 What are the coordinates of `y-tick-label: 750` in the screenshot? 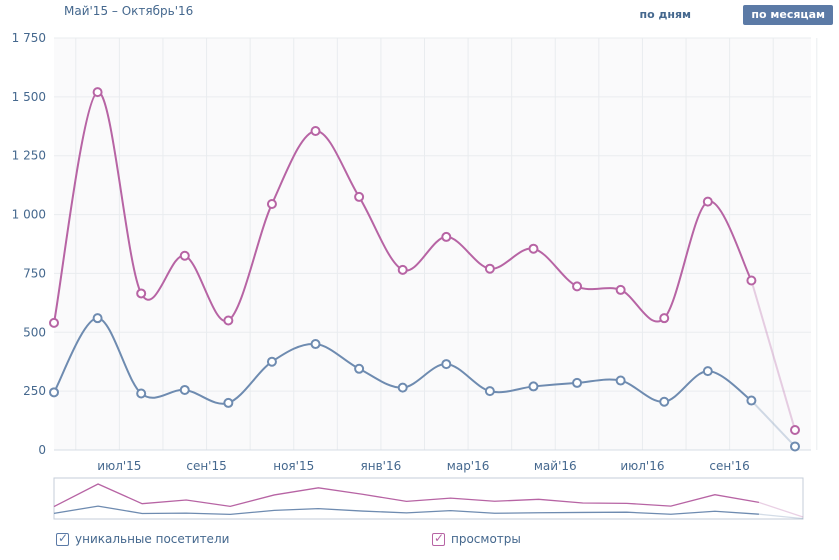 It's located at (34, 273).